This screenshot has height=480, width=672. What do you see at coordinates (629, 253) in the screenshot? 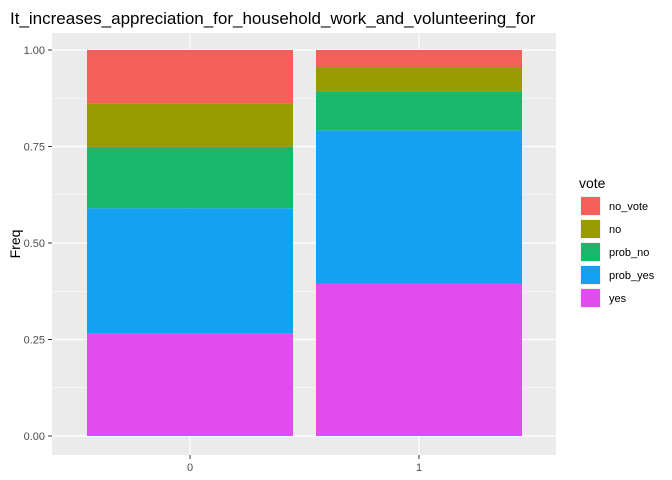
I see `legend-label-prob_no: prob_no` at bounding box center [629, 253].